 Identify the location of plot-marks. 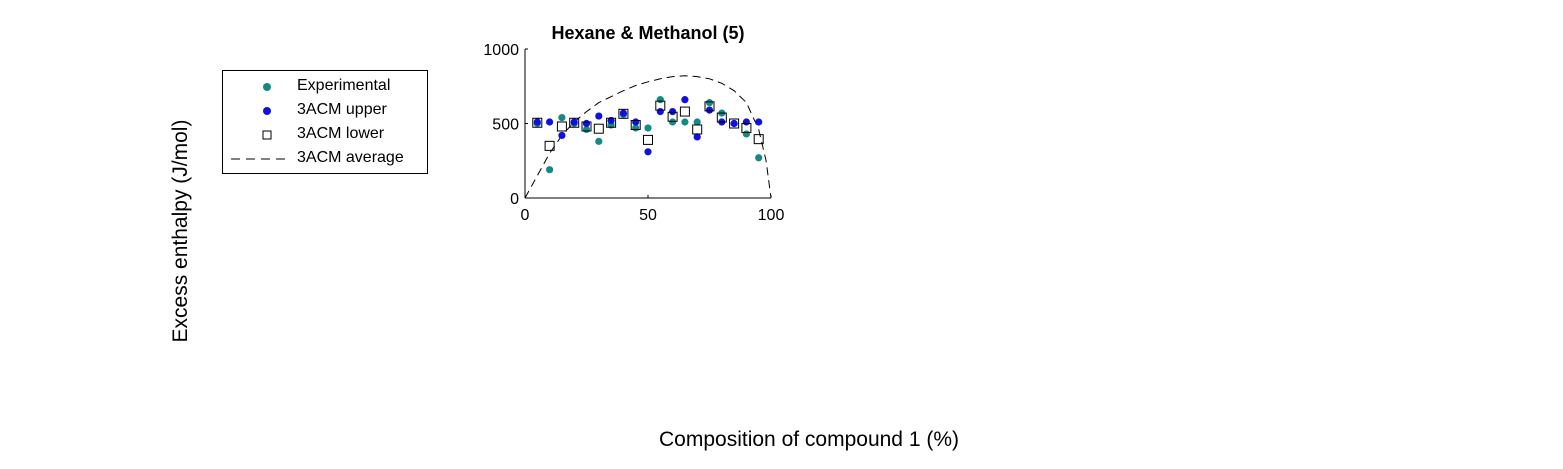
(648, 137).